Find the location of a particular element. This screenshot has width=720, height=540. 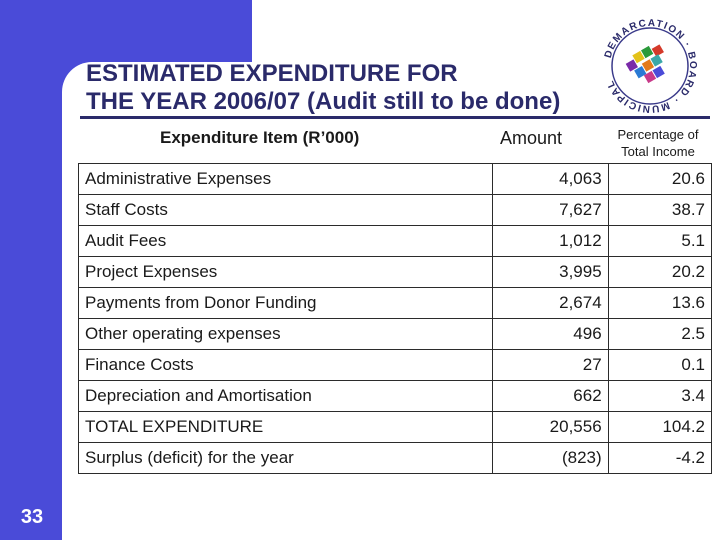

column-header-percentage-line-2: Total Income is located at coordinates (658, 151).